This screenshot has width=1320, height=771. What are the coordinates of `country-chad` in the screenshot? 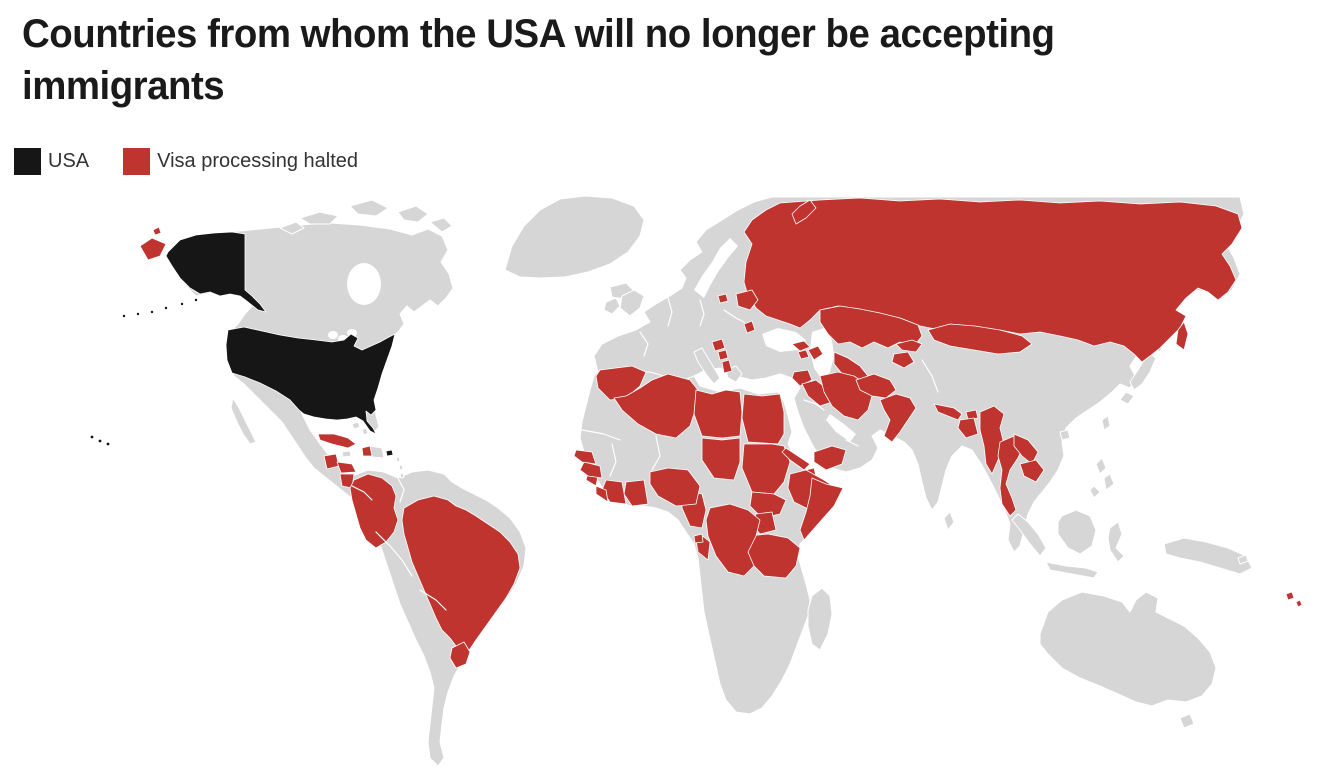 It's located at (721, 459).